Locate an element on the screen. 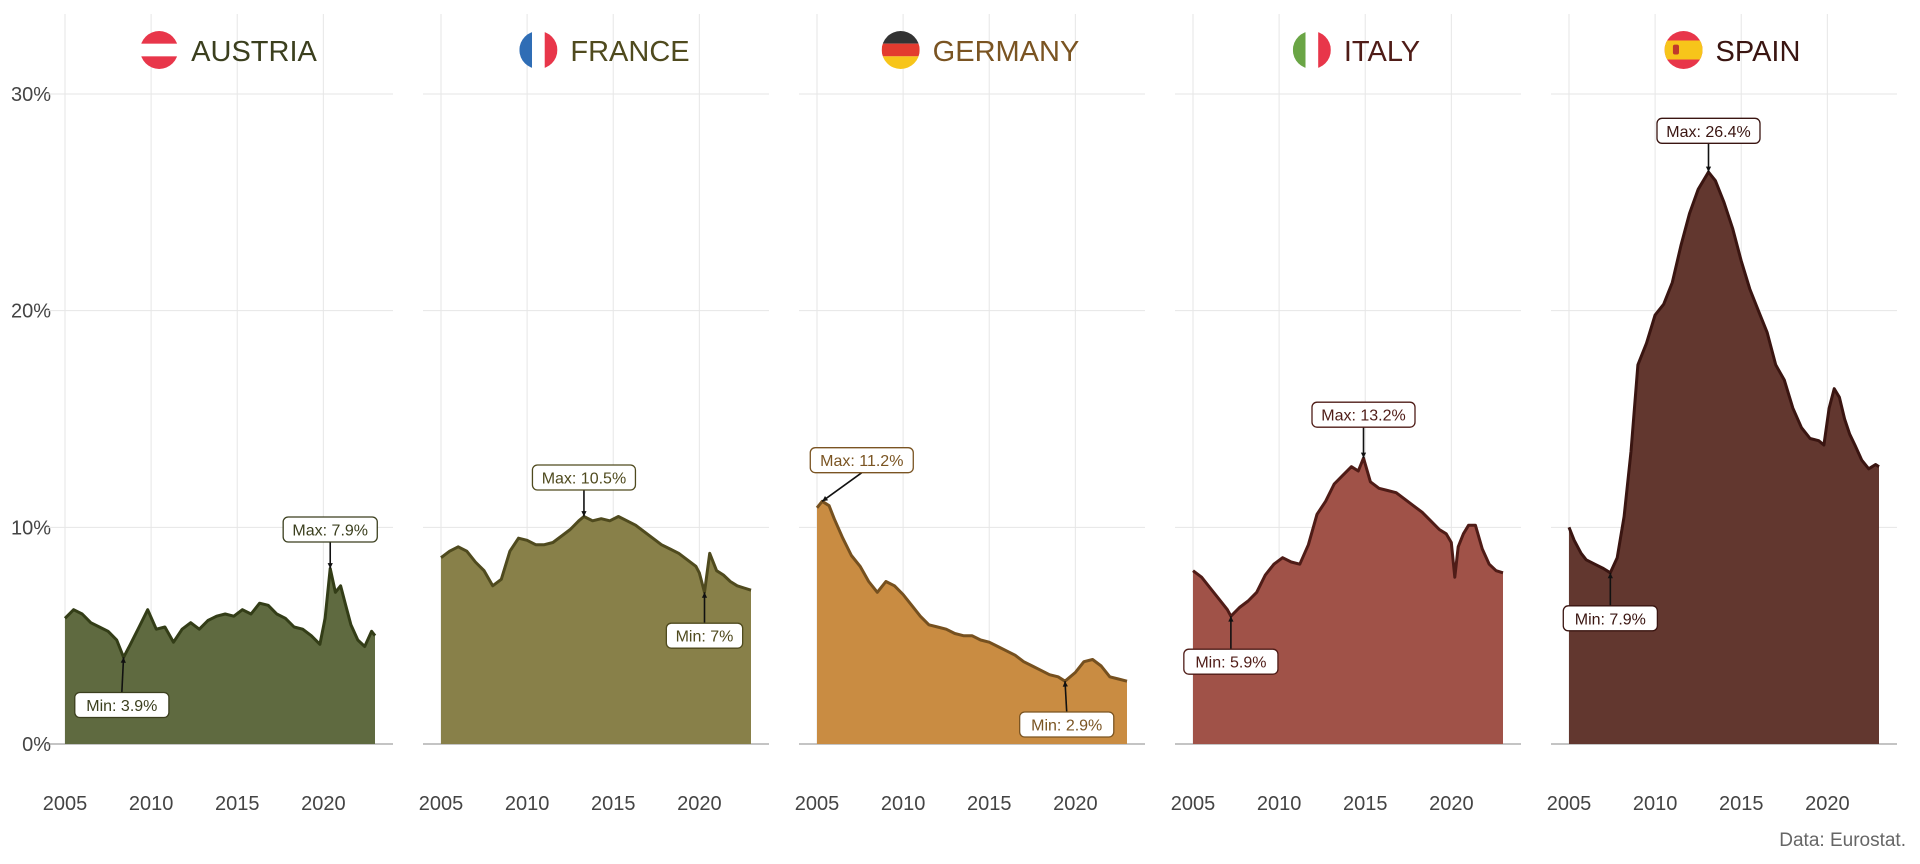 The width and height of the screenshot is (1920, 864). annotation-label: Min: 5.9% is located at coordinates (1230, 663).